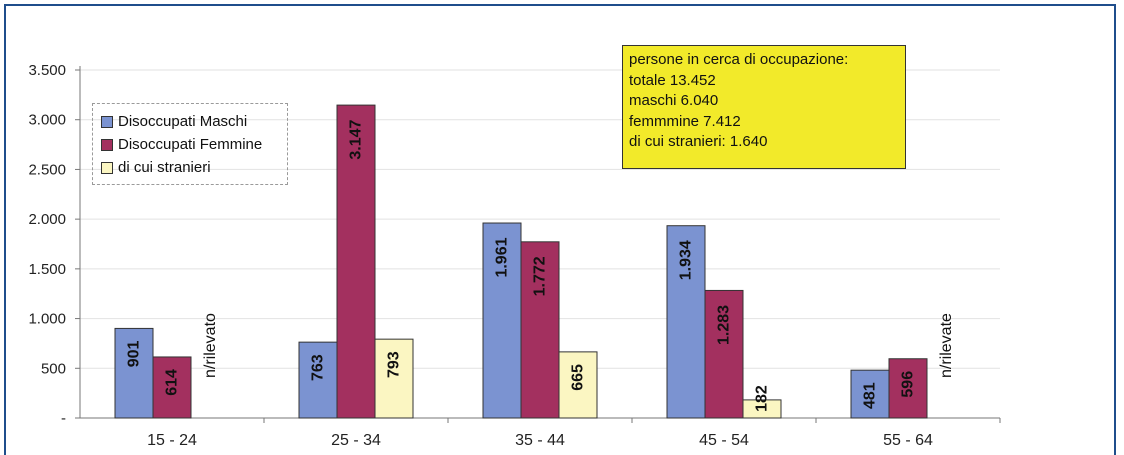 The height and width of the screenshot is (455, 1124). I want to click on legend-item-maschi: Disoccupati Maschi, so click(194, 121).